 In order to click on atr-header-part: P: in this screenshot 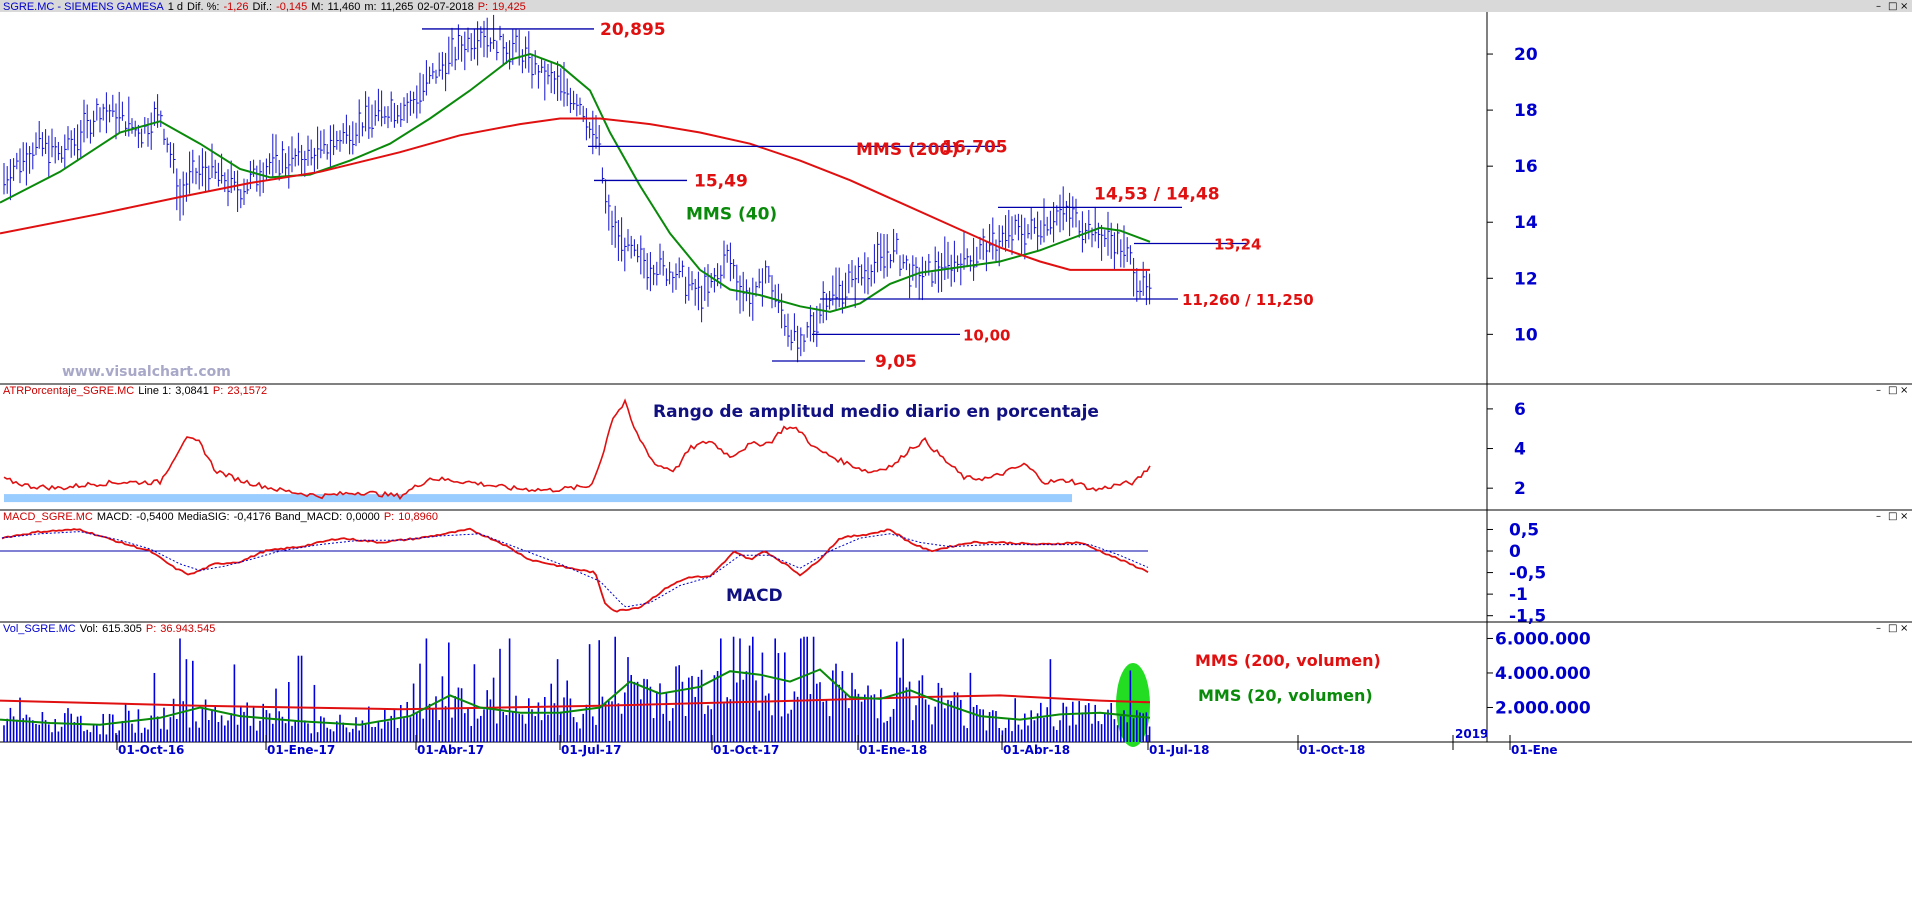, I will do `click(218, 391)`.